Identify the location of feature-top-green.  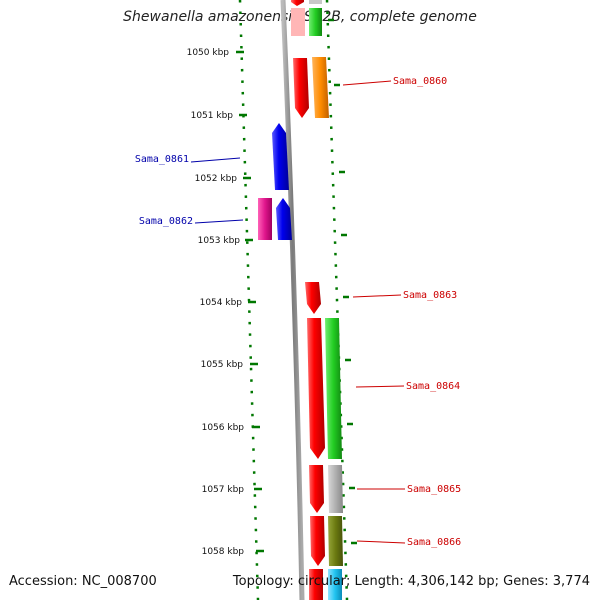
(315, 22).